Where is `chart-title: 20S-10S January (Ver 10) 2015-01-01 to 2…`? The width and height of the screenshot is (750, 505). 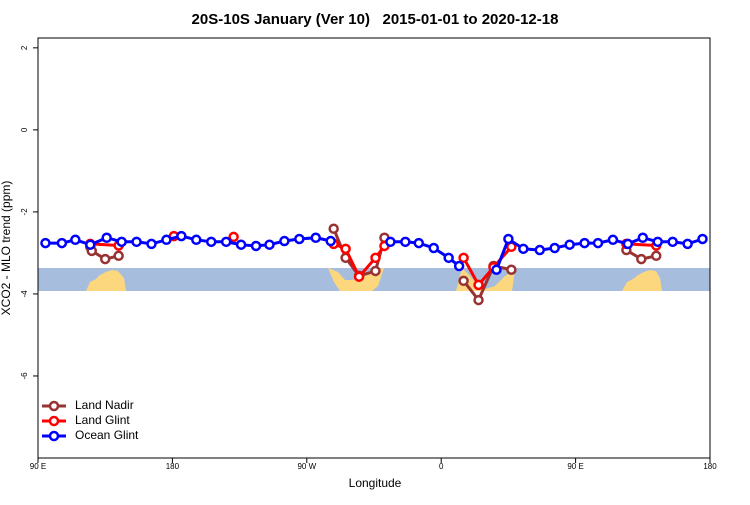 chart-title: 20S-10S January (Ver 10) 2015-01-01 to 2… is located at coordinates (375, 19).